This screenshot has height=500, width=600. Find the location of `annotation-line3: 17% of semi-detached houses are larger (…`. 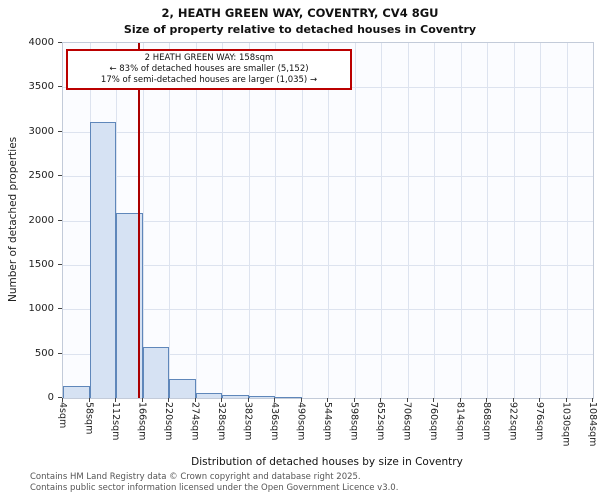

annotation-line3: 17% of semi-detached houses are larger (… is located at coordinates (209, 80).